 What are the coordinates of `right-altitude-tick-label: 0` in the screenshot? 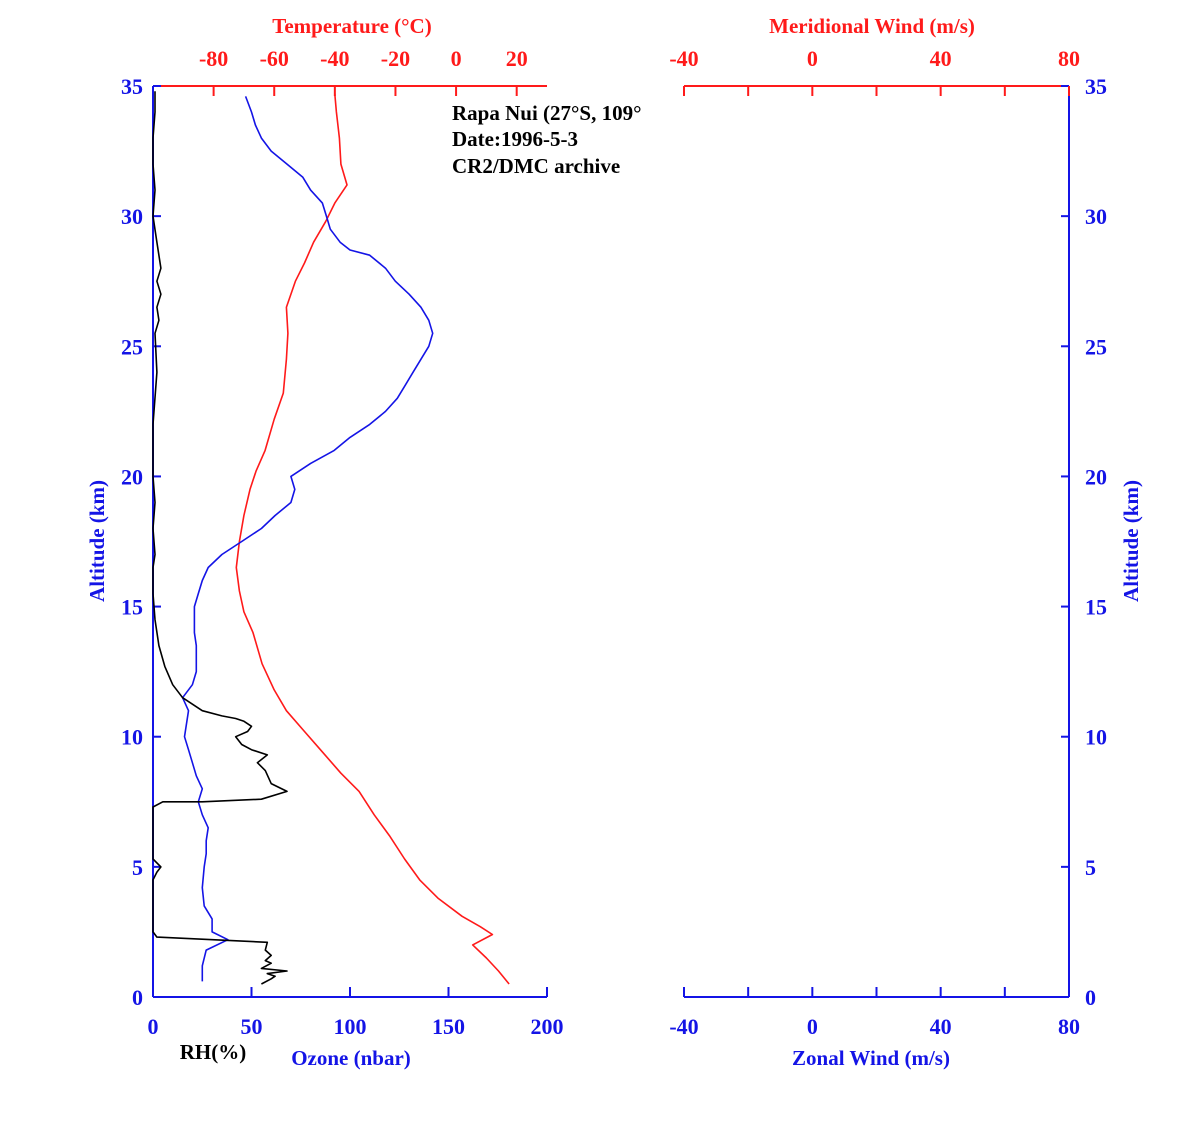 It's located at (1090, 997).